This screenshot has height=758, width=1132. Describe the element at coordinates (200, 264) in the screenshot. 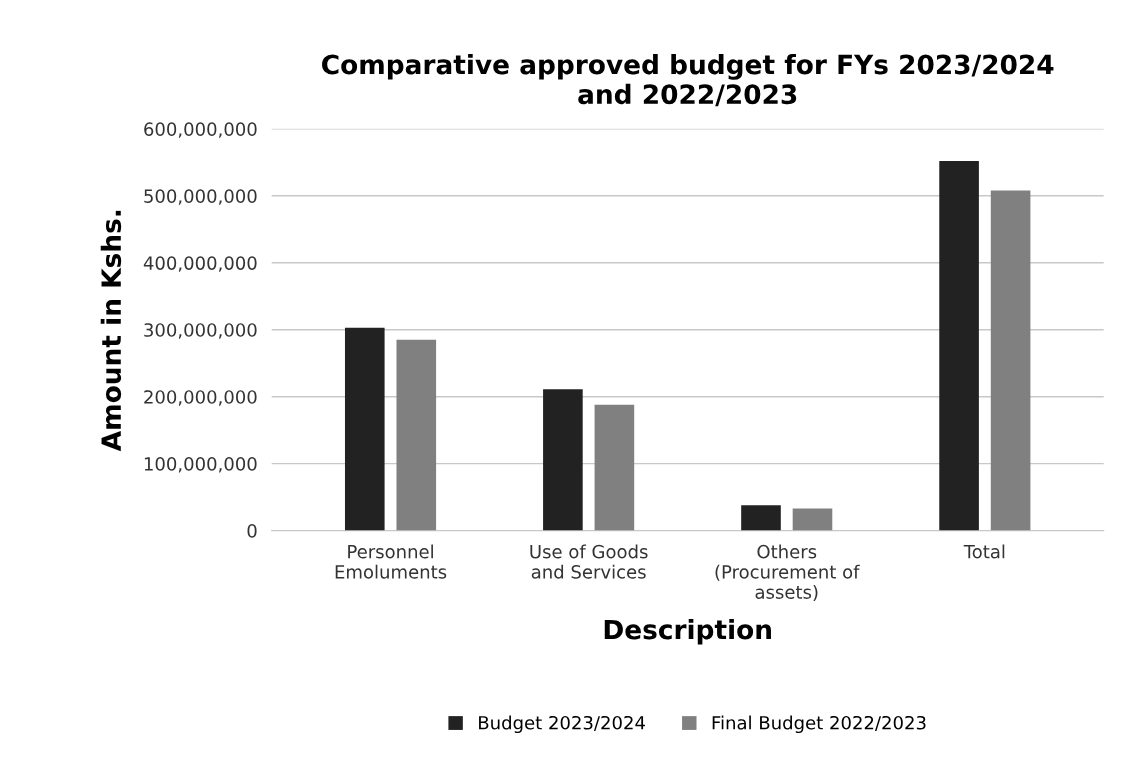

I see `y-tick-label: 400,000,000` at that location.